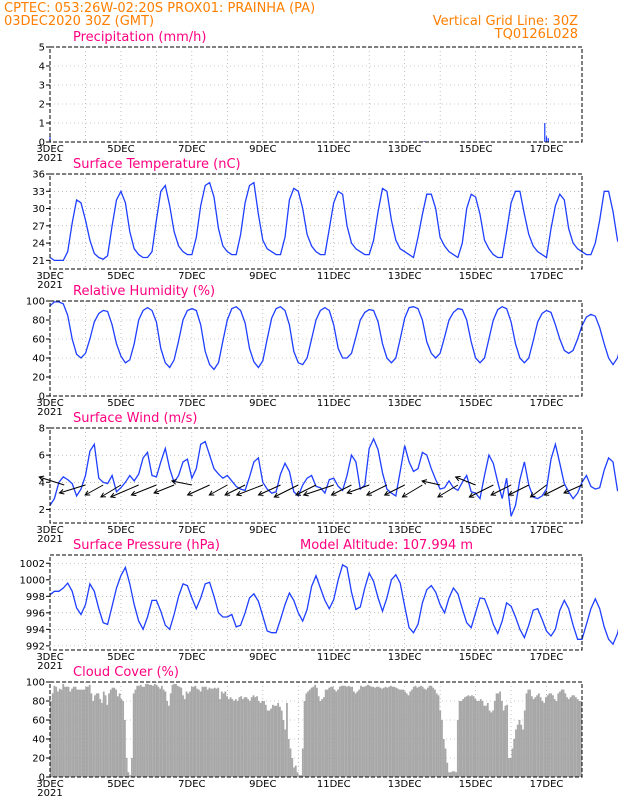  I want to click on cloud-x-tick-label: 3DEC, so click(49, 784).